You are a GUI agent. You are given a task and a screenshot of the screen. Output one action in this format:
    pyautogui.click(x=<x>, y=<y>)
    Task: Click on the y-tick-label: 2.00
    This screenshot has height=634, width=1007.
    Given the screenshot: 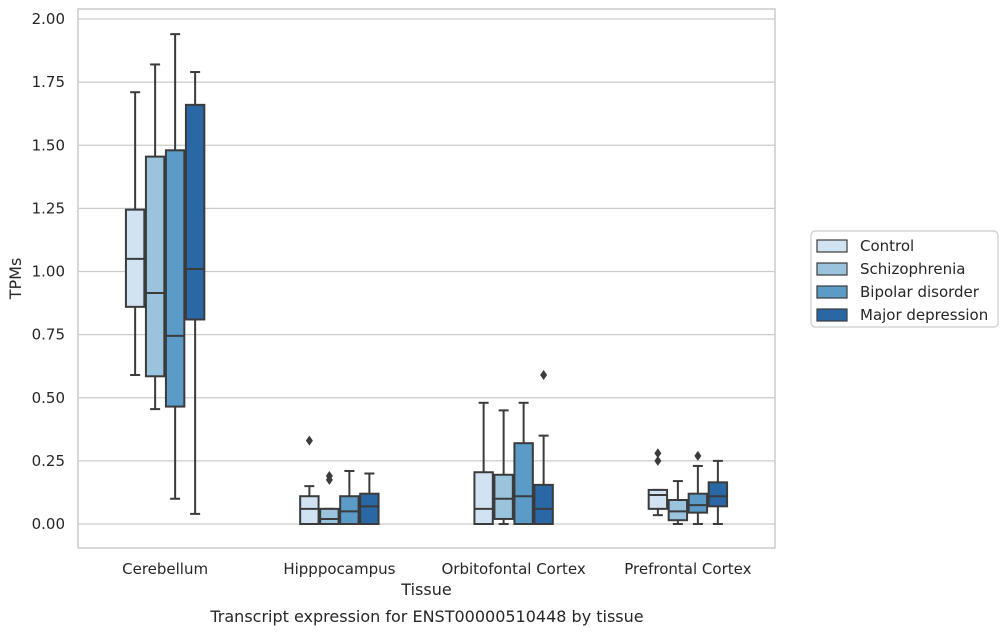 What is the action you would take?
    pyautogui.click(x=48, y=19)
    